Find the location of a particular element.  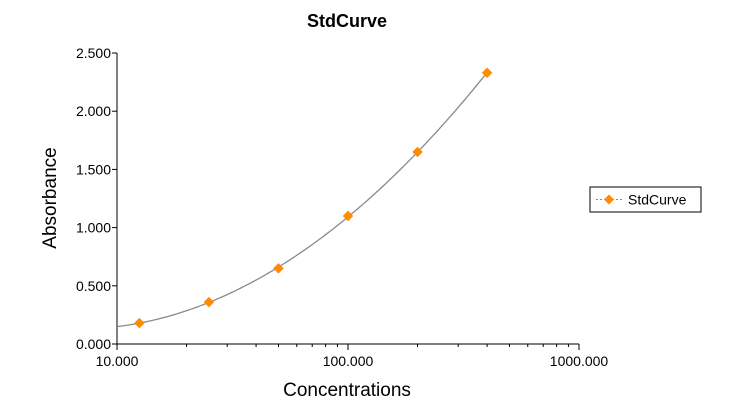

x-ticks: 10.000 100.000 1000.000 is located at coordinates (352, 356).